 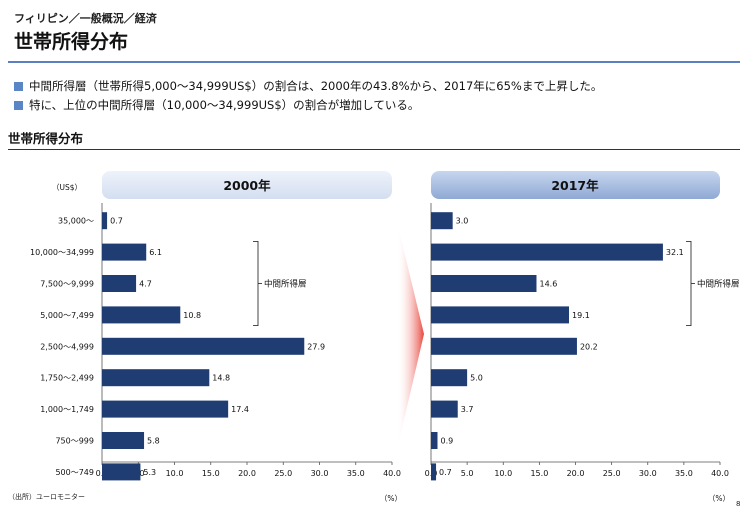 I want to click on bullet-item: 特に、上位の中間所得層（10,000～34,999US$）の割合が増加している。, so click(x=216, y=105).